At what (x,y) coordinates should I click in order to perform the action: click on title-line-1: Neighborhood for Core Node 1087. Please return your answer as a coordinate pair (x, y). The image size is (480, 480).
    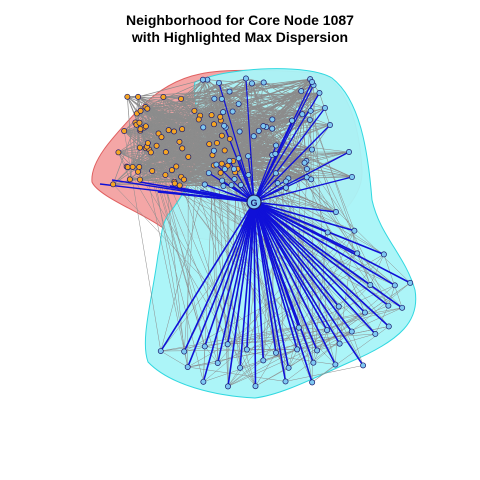
    Looking at the image, I should click on (240, 20).